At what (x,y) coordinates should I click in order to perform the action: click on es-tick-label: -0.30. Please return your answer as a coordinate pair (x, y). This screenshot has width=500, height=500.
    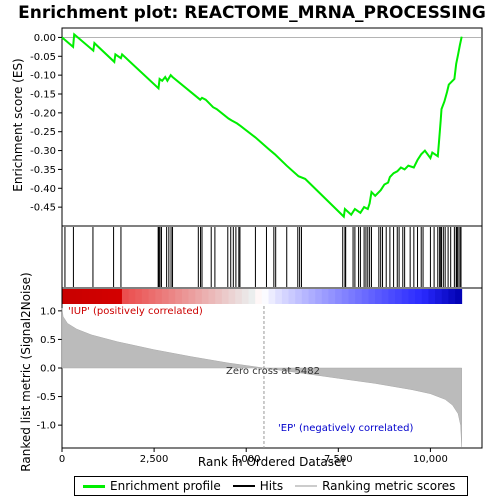
    Looking at the image, I should click on (43, 151).